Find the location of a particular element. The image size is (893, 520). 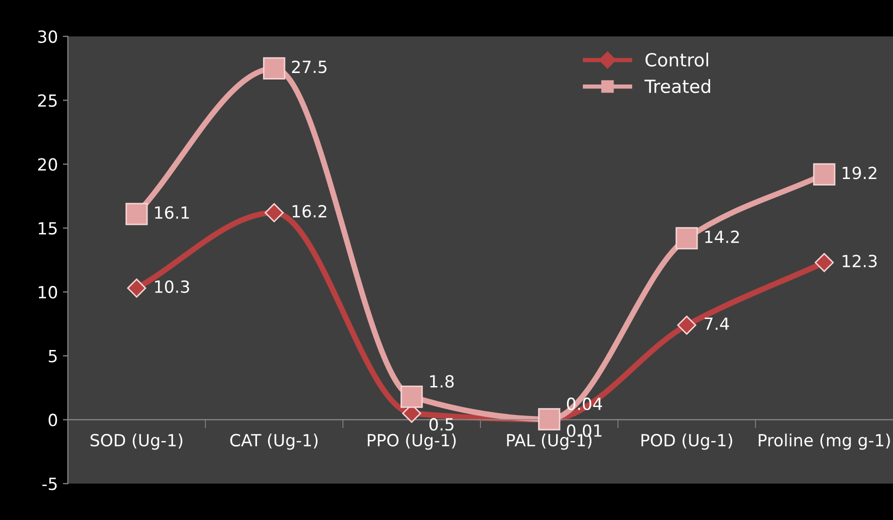

data-label: 16.2 is located at coordinates (309, 211).